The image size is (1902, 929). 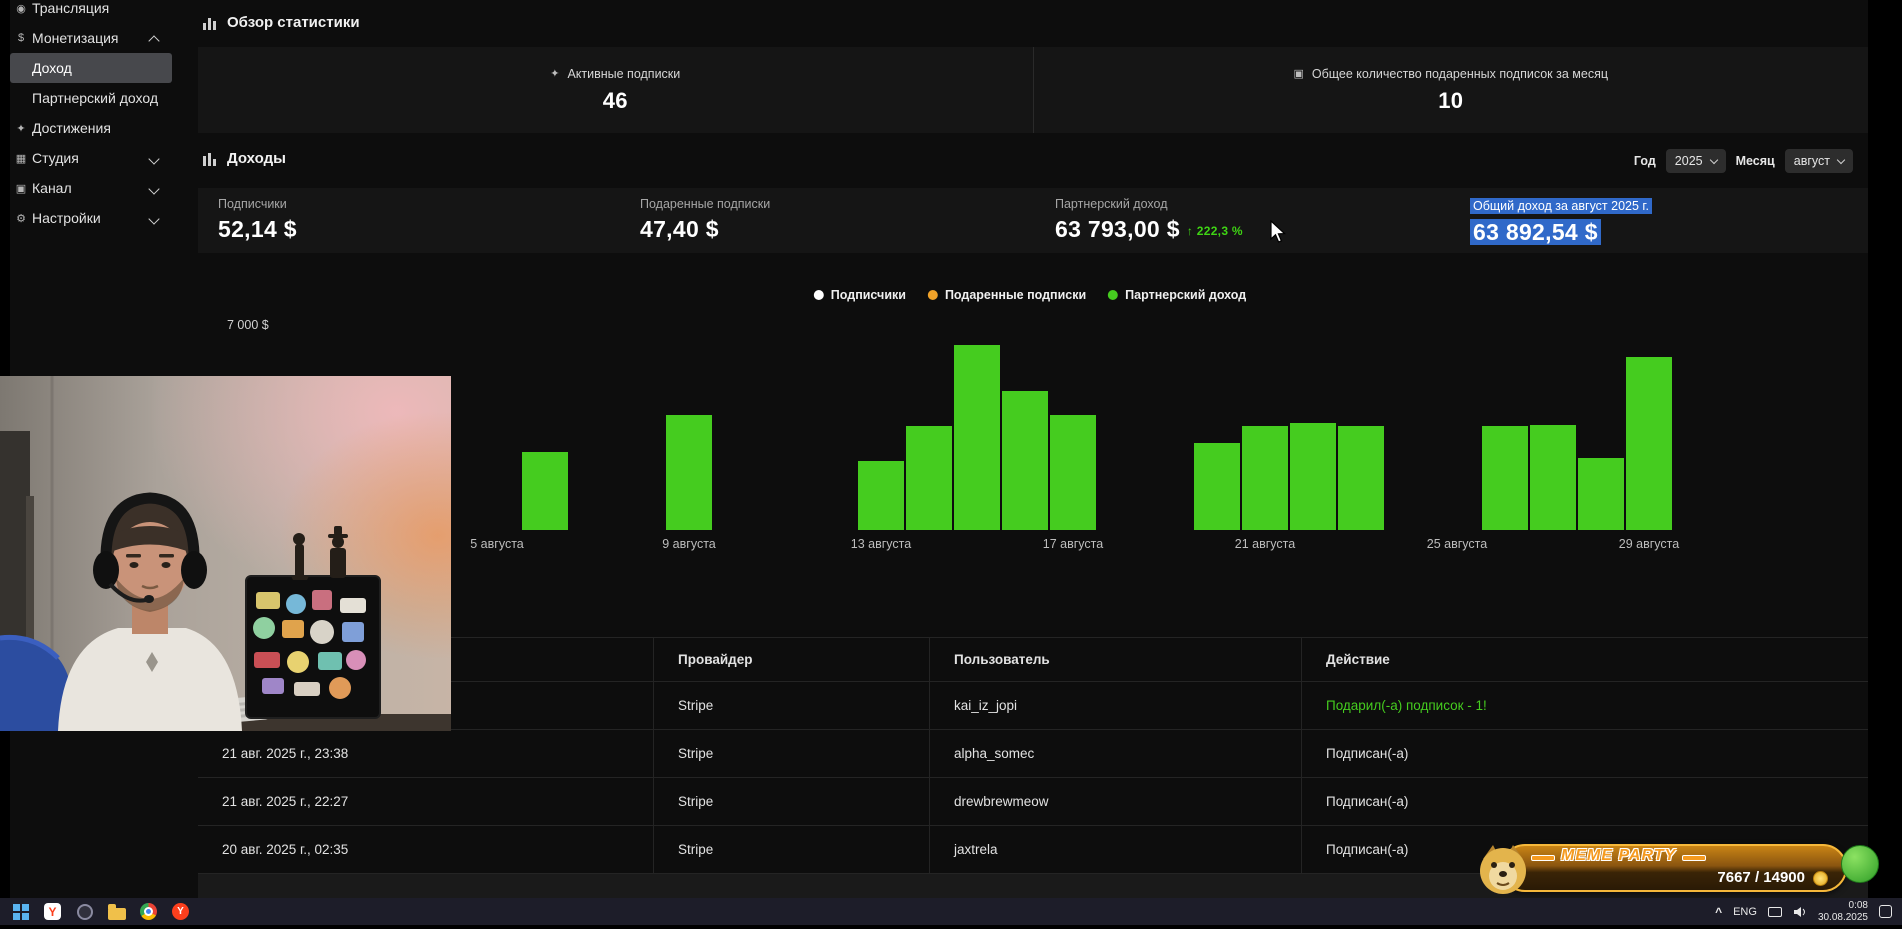 I want to click on yandex-icon: Y, so click(x=52, y=911).